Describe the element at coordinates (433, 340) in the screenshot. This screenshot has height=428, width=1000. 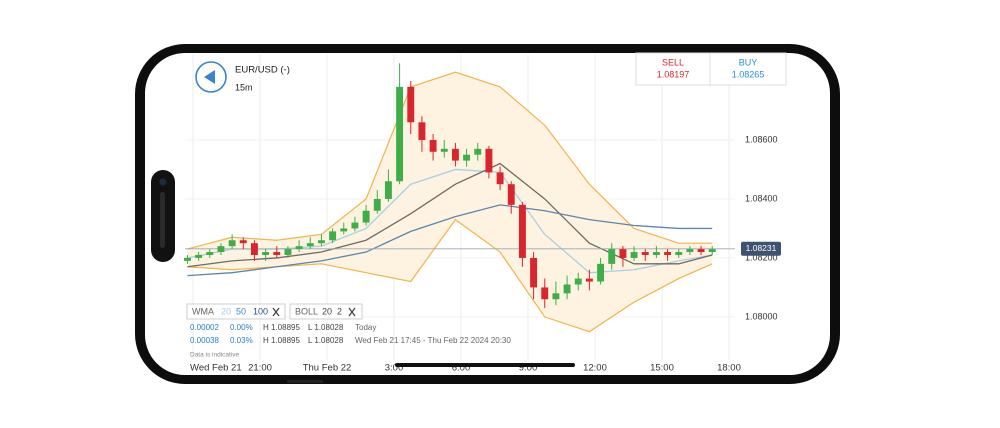
I see `stat-range: Wed Feb 21 17:45 - Thu Feb 22 2024 20:30` at that location.